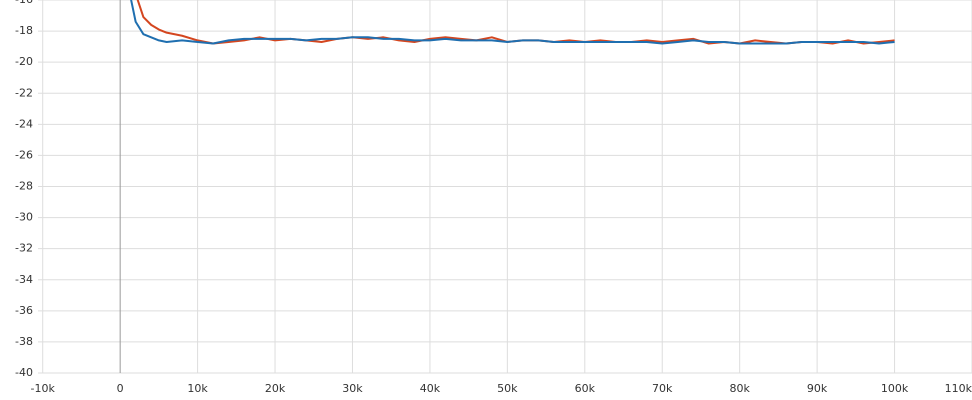  Describe the element at coordinates (24, 372) in the screenshot. I see `y-tick-label: -40` at that location.